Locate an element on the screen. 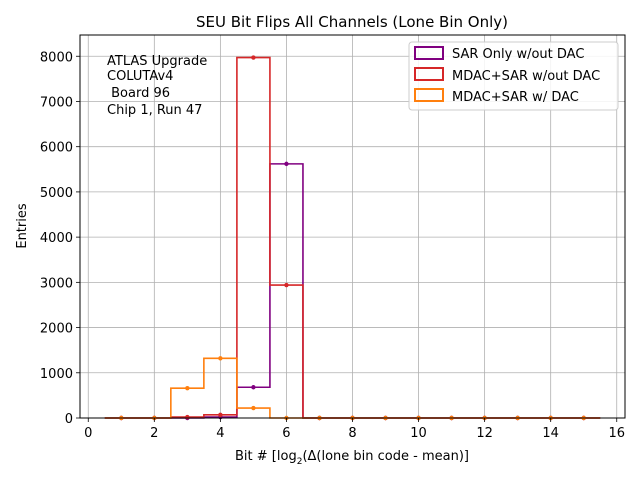 Image resolution: width=640 pixels, height=480 pixels. y-axis-label: Entries is located at coordinates (22, 226).